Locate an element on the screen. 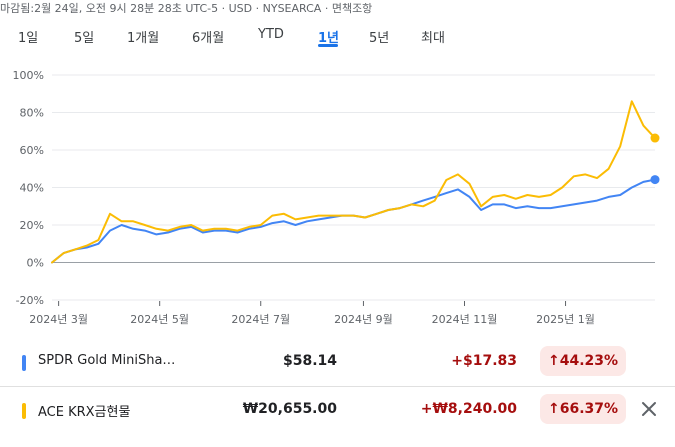 The image size is (675, 447). y-tick-label: 40% is located at coordinates (32, 188).